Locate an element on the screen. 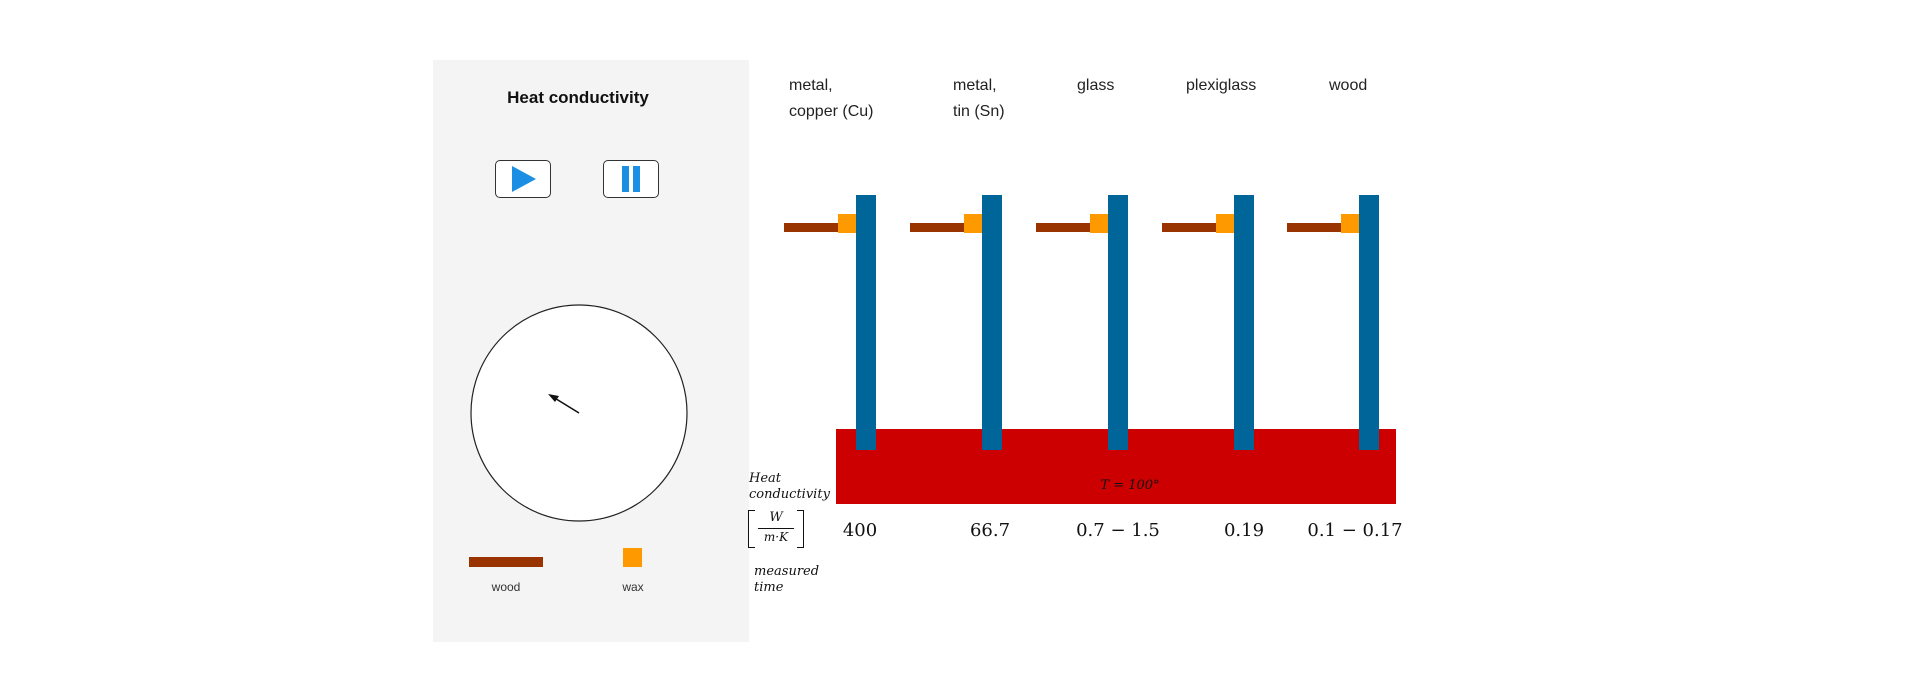 Image resolution: width=1920 pixels, height=700 pixels. legend-wax-swatch is located at coordinates (632, 557).